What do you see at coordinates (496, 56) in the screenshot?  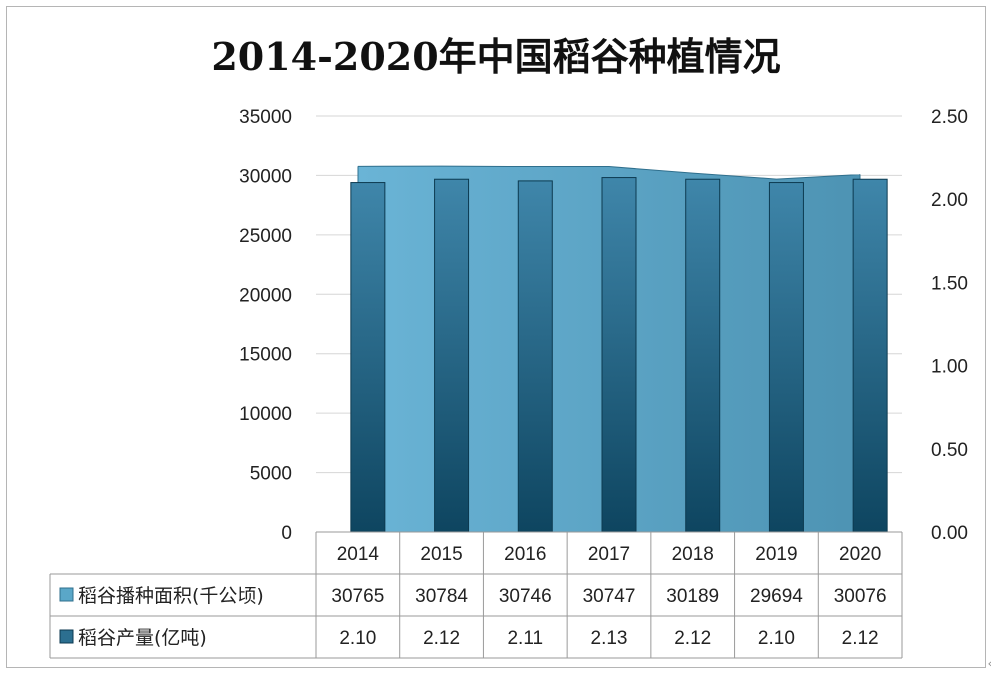 I see `chart-title: 2014-2020年中国稻谷种植情况` at bounding box center [496, 56].